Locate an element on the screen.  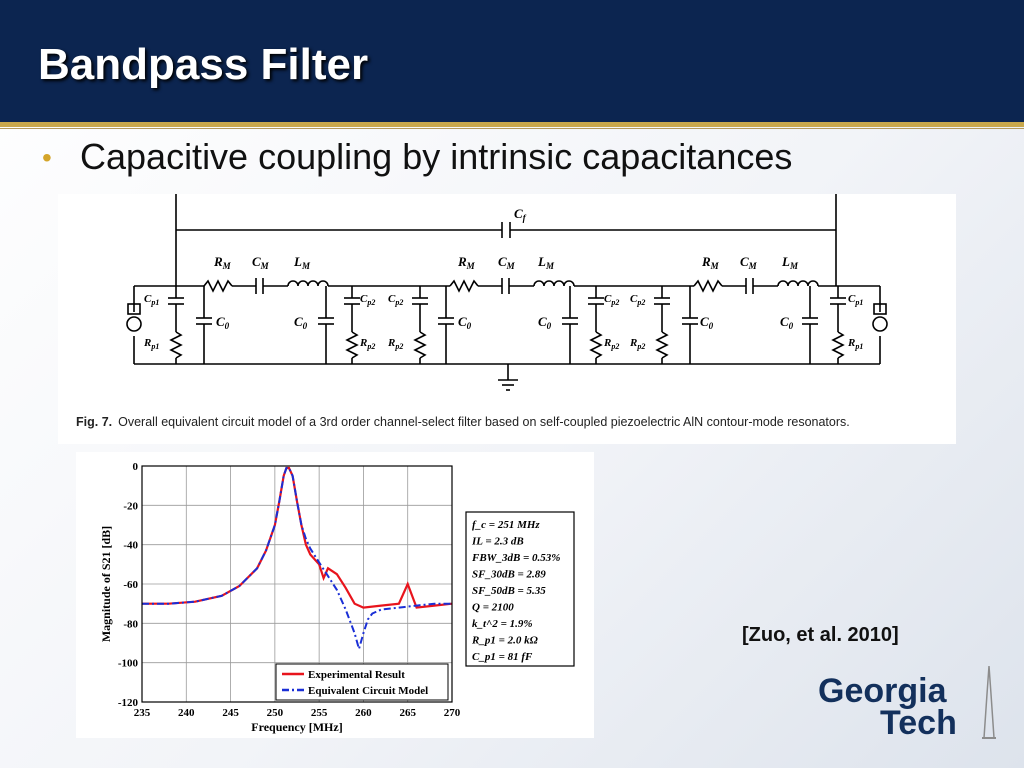
y-tick-label: -80 is located at coordinates (130, 624).